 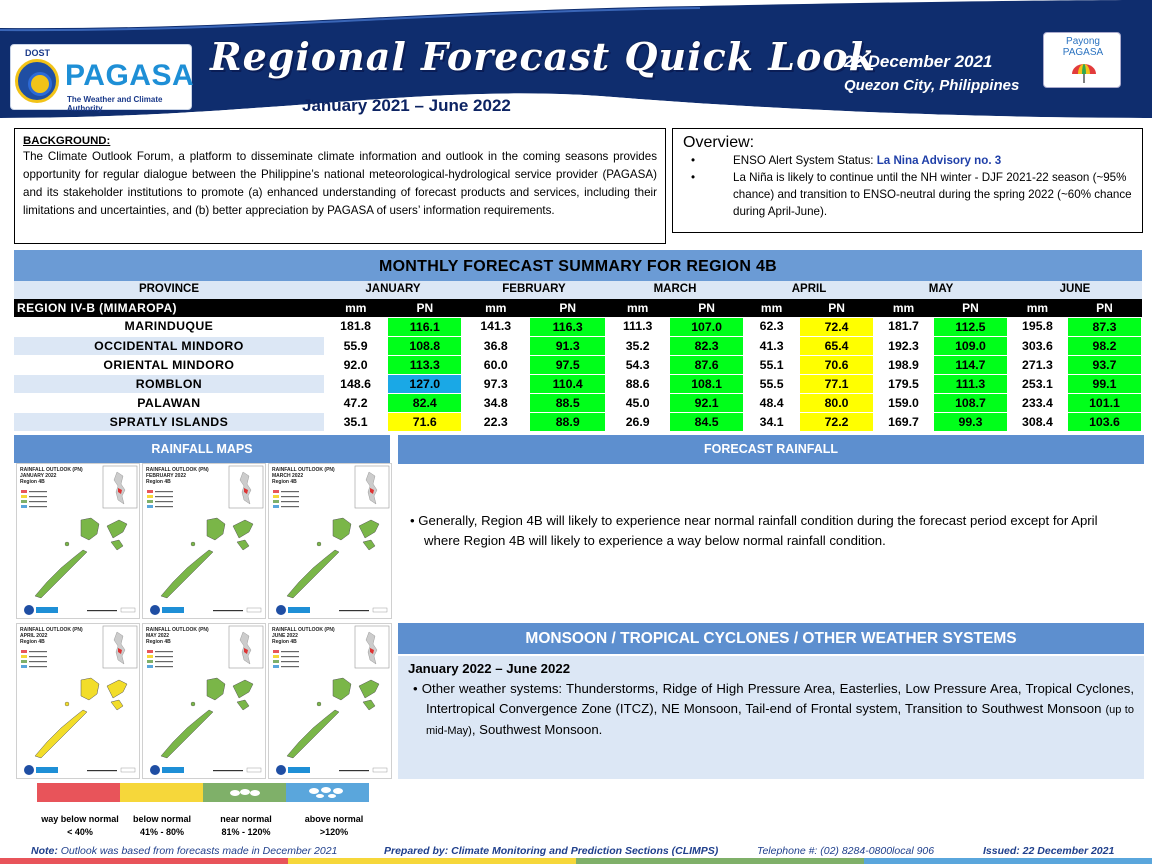 I want to click on legend-near-swatch, so click(x=244, y=792).